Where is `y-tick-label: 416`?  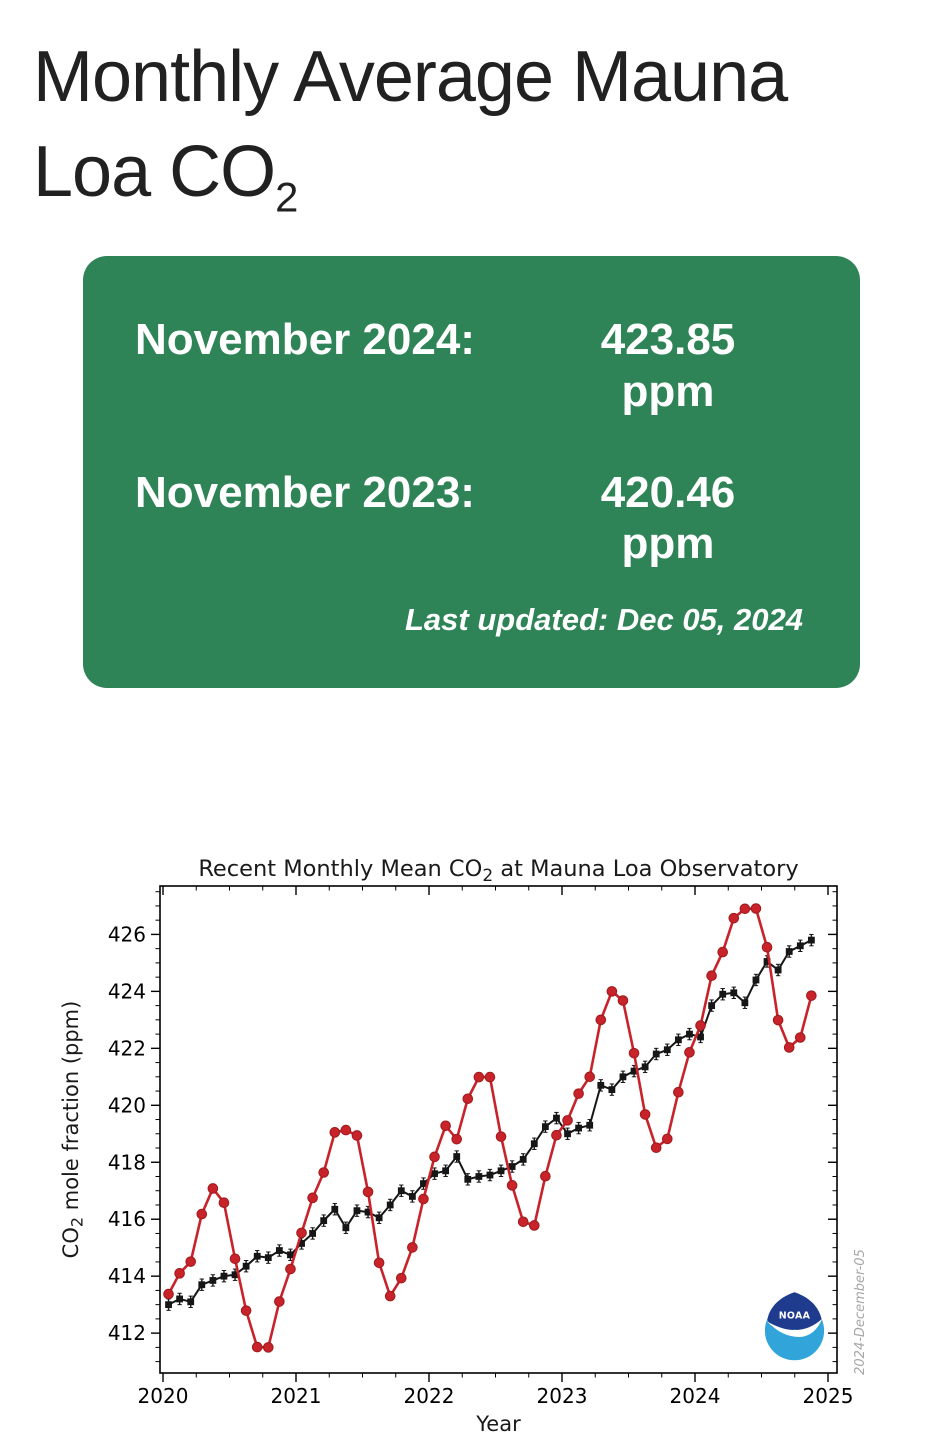 y-tick-label: 416 is located at coordinates (127, 1219).